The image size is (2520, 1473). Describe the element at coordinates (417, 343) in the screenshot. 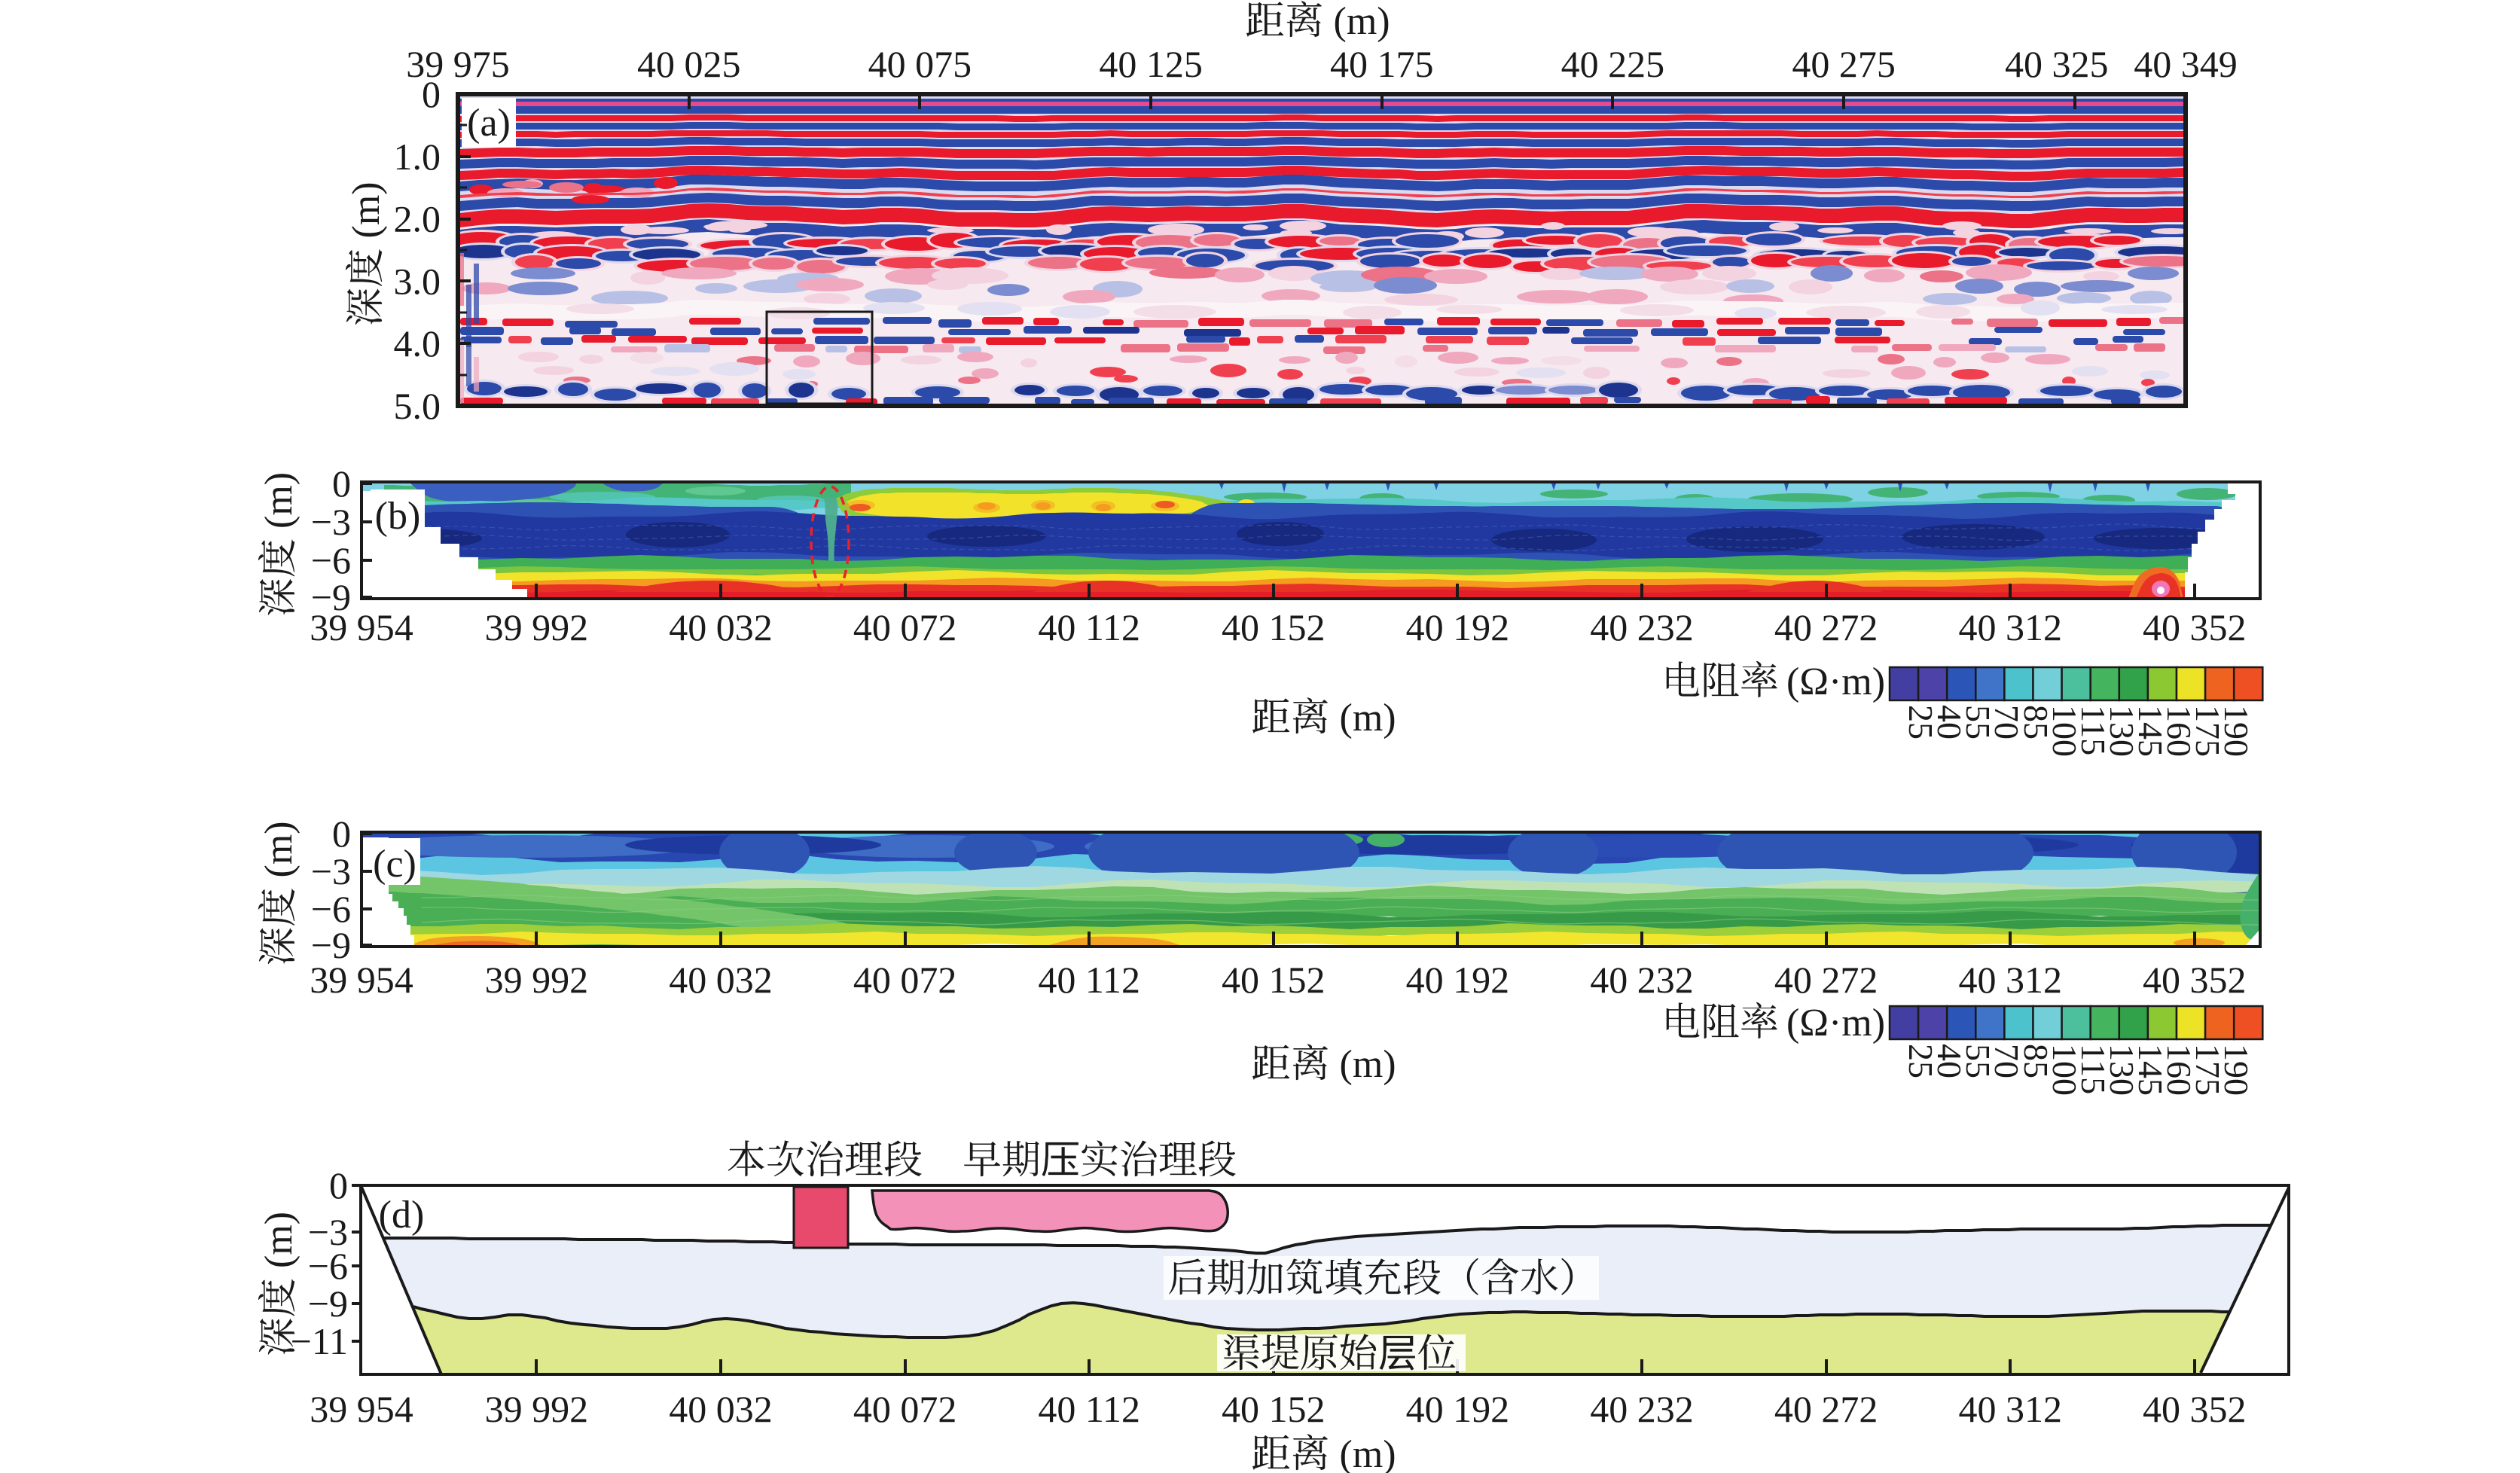

I see `svg-text: 4.0` at that location.